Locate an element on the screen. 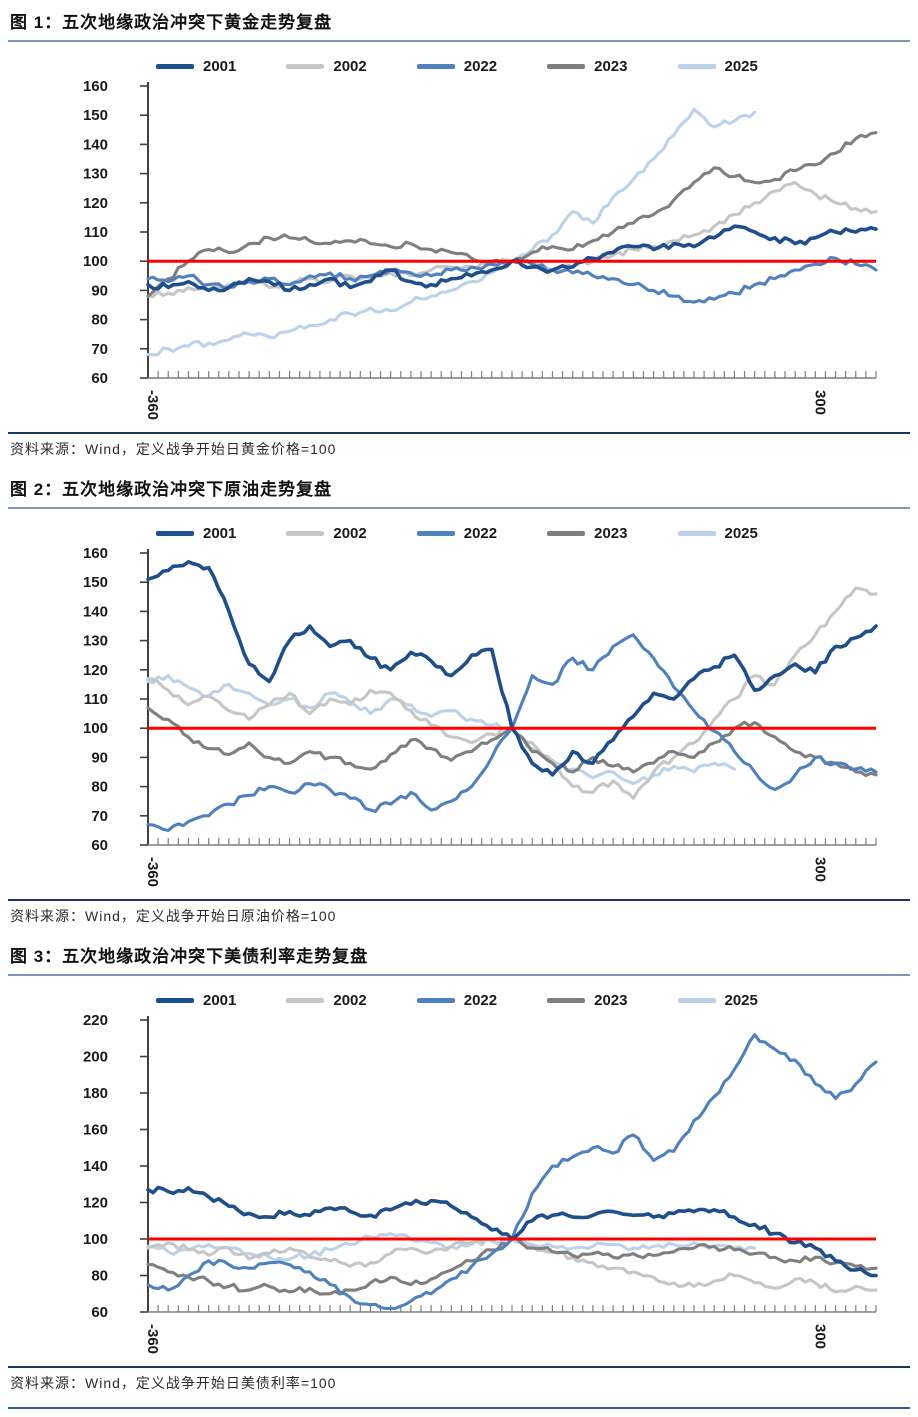  figure-1-rule is located at coordinates (459, 433).